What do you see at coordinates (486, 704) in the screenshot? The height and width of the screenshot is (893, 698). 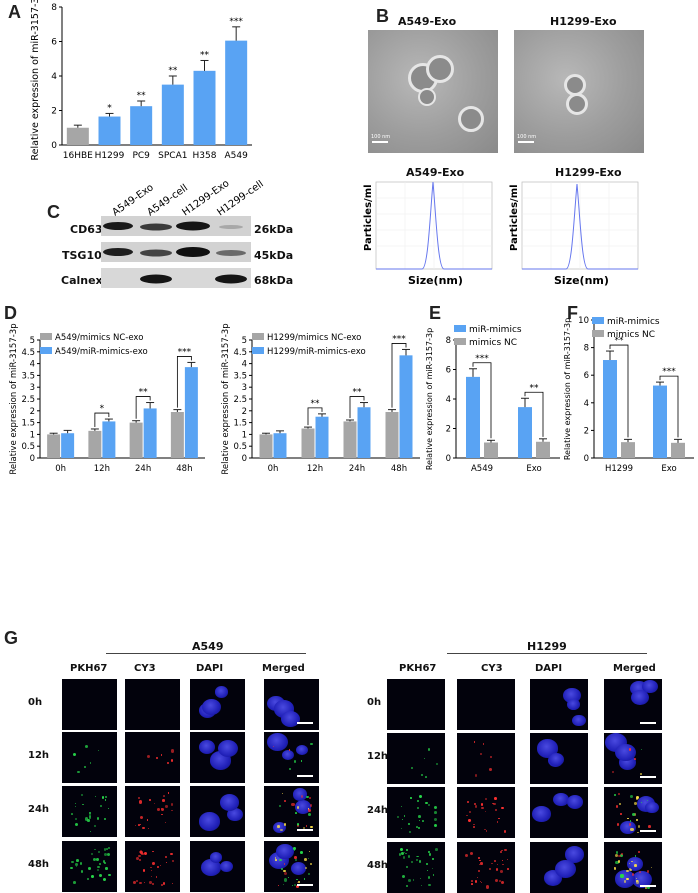 I see `micrograph-h1299-cy3-0h` at bounding box center [486, 704].